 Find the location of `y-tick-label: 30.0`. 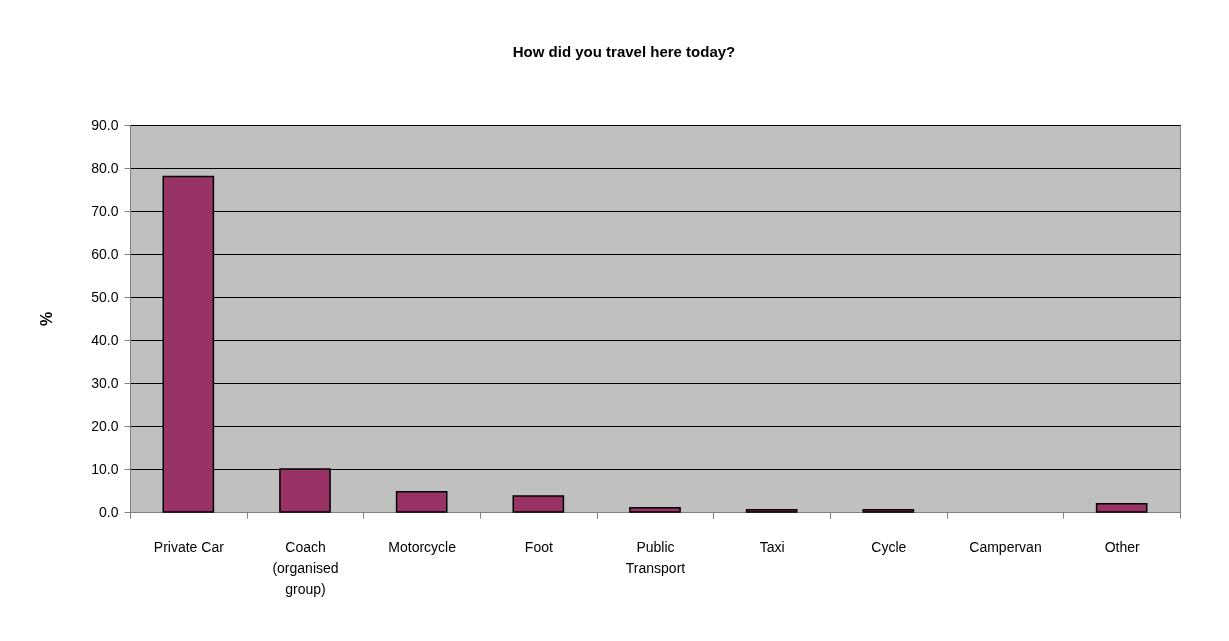

y-tick-label: 30.0 is located at coordinates (105, 382).